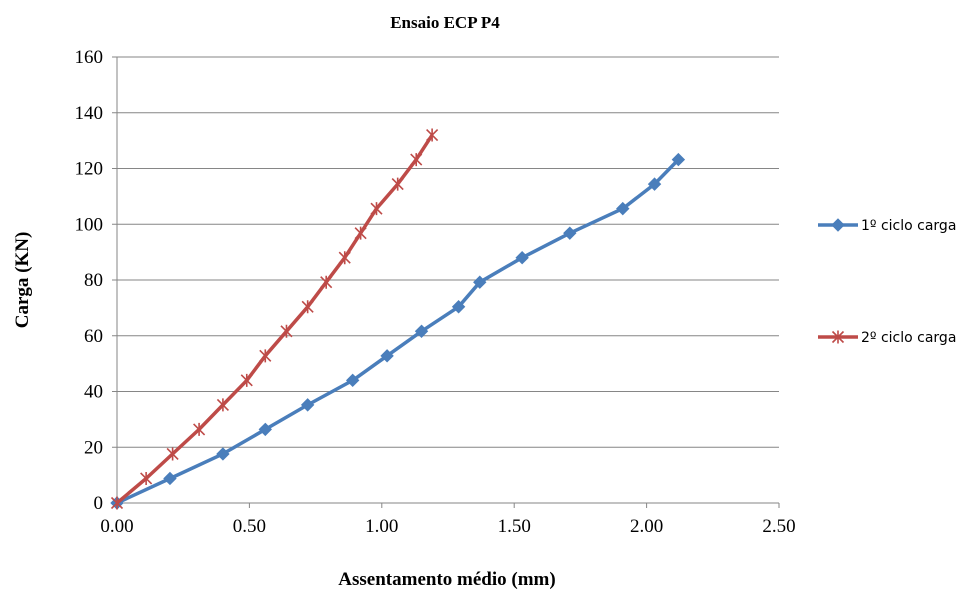 Image resolution: width=976 pixels, height=597 pixels. Describe the element at coordinates (446, 579) in the screenshot. I see `x-axis-title: Assentamento médio (mm)` at that location.